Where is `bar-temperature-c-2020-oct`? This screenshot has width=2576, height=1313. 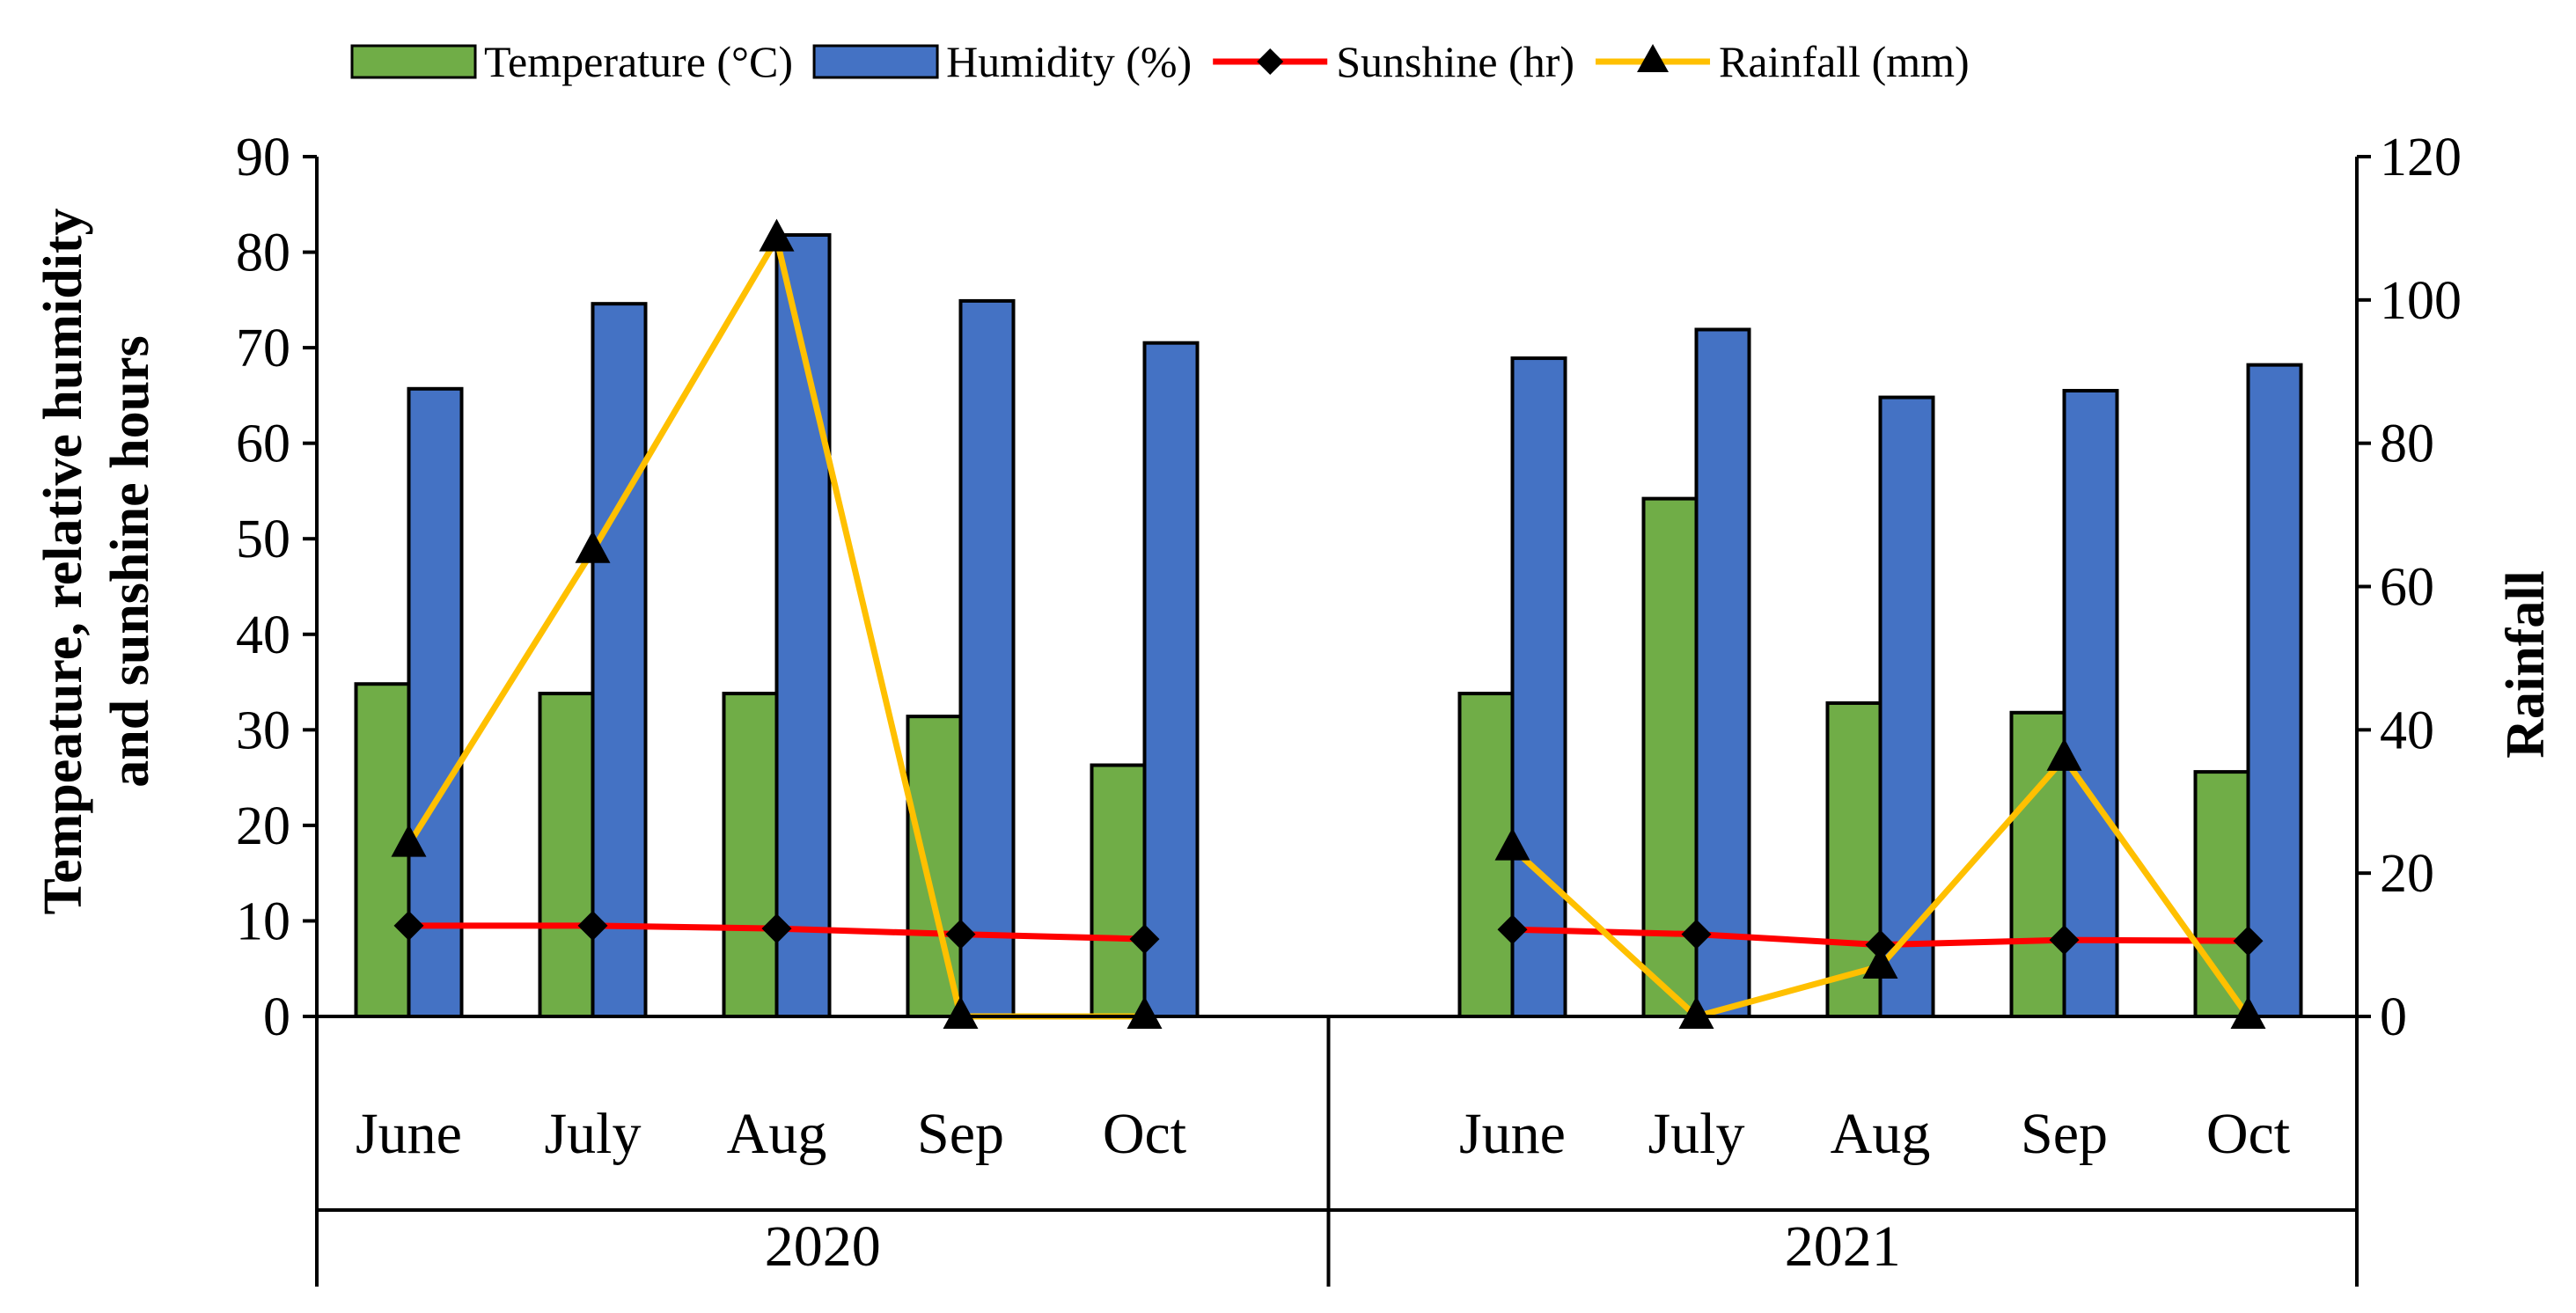 bar-temperature-c-2020-oct is located at coordinates (1118, 890).